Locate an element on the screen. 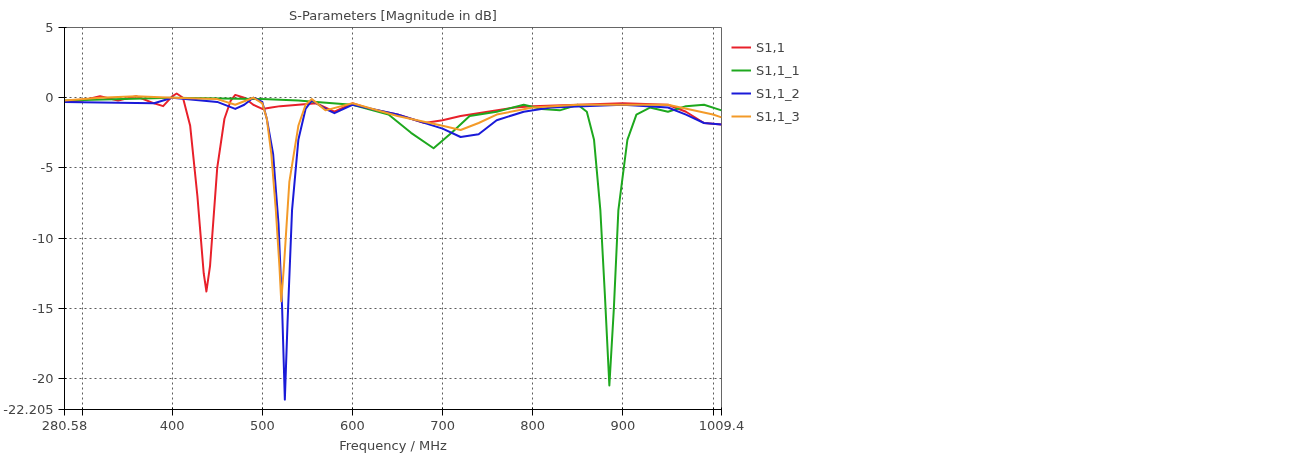 Image resolution: width=1306 pixels, height=463 pixels. y-tick-label: -10 is located at coordinates (43, 238).